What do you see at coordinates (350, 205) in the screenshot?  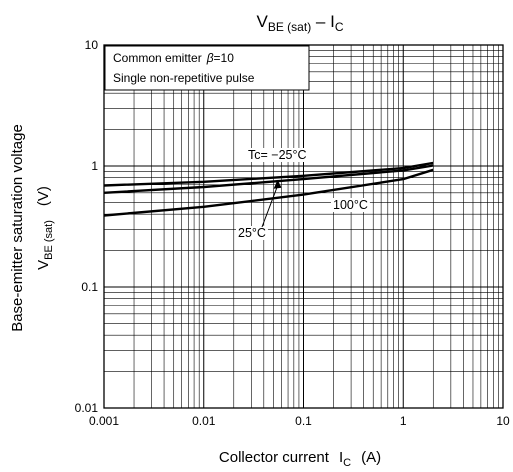 I see `series-label-100c: 100°C` at bounding box center [350, 205].